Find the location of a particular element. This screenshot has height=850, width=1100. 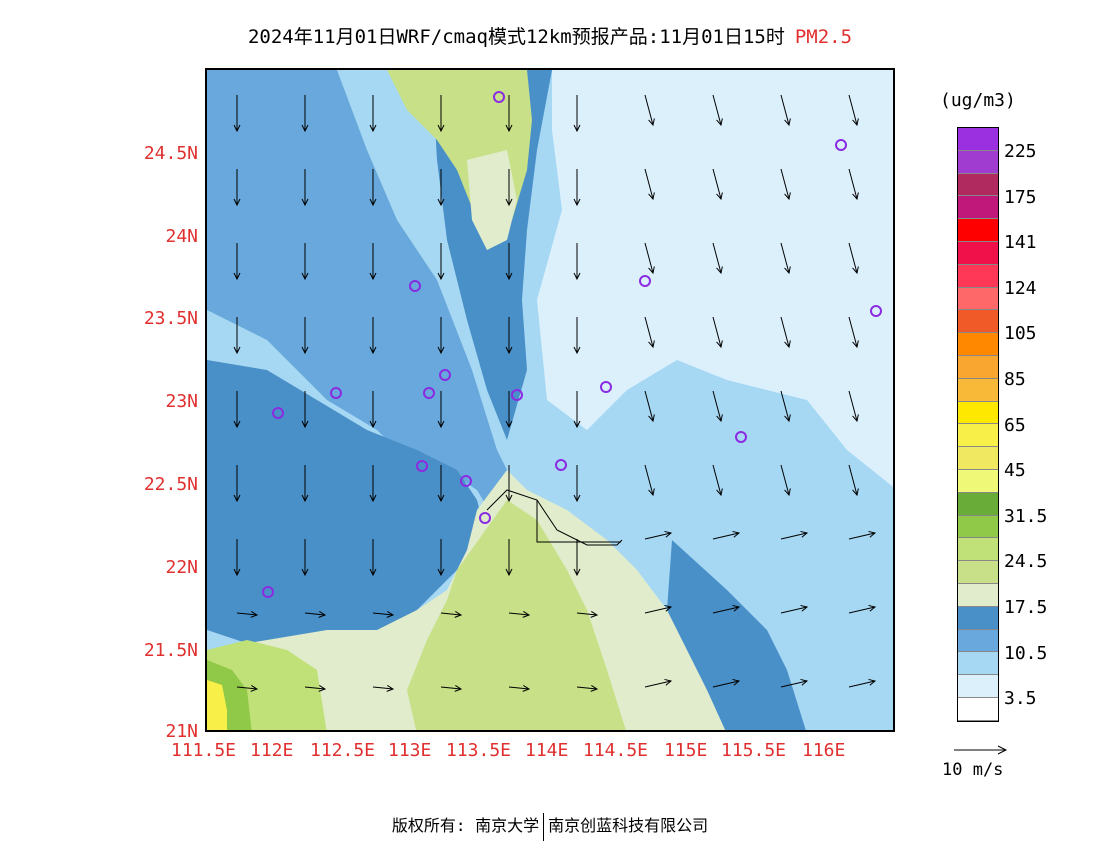

lon-label-113.5: 113.5E is located at coordinates (479, 750).